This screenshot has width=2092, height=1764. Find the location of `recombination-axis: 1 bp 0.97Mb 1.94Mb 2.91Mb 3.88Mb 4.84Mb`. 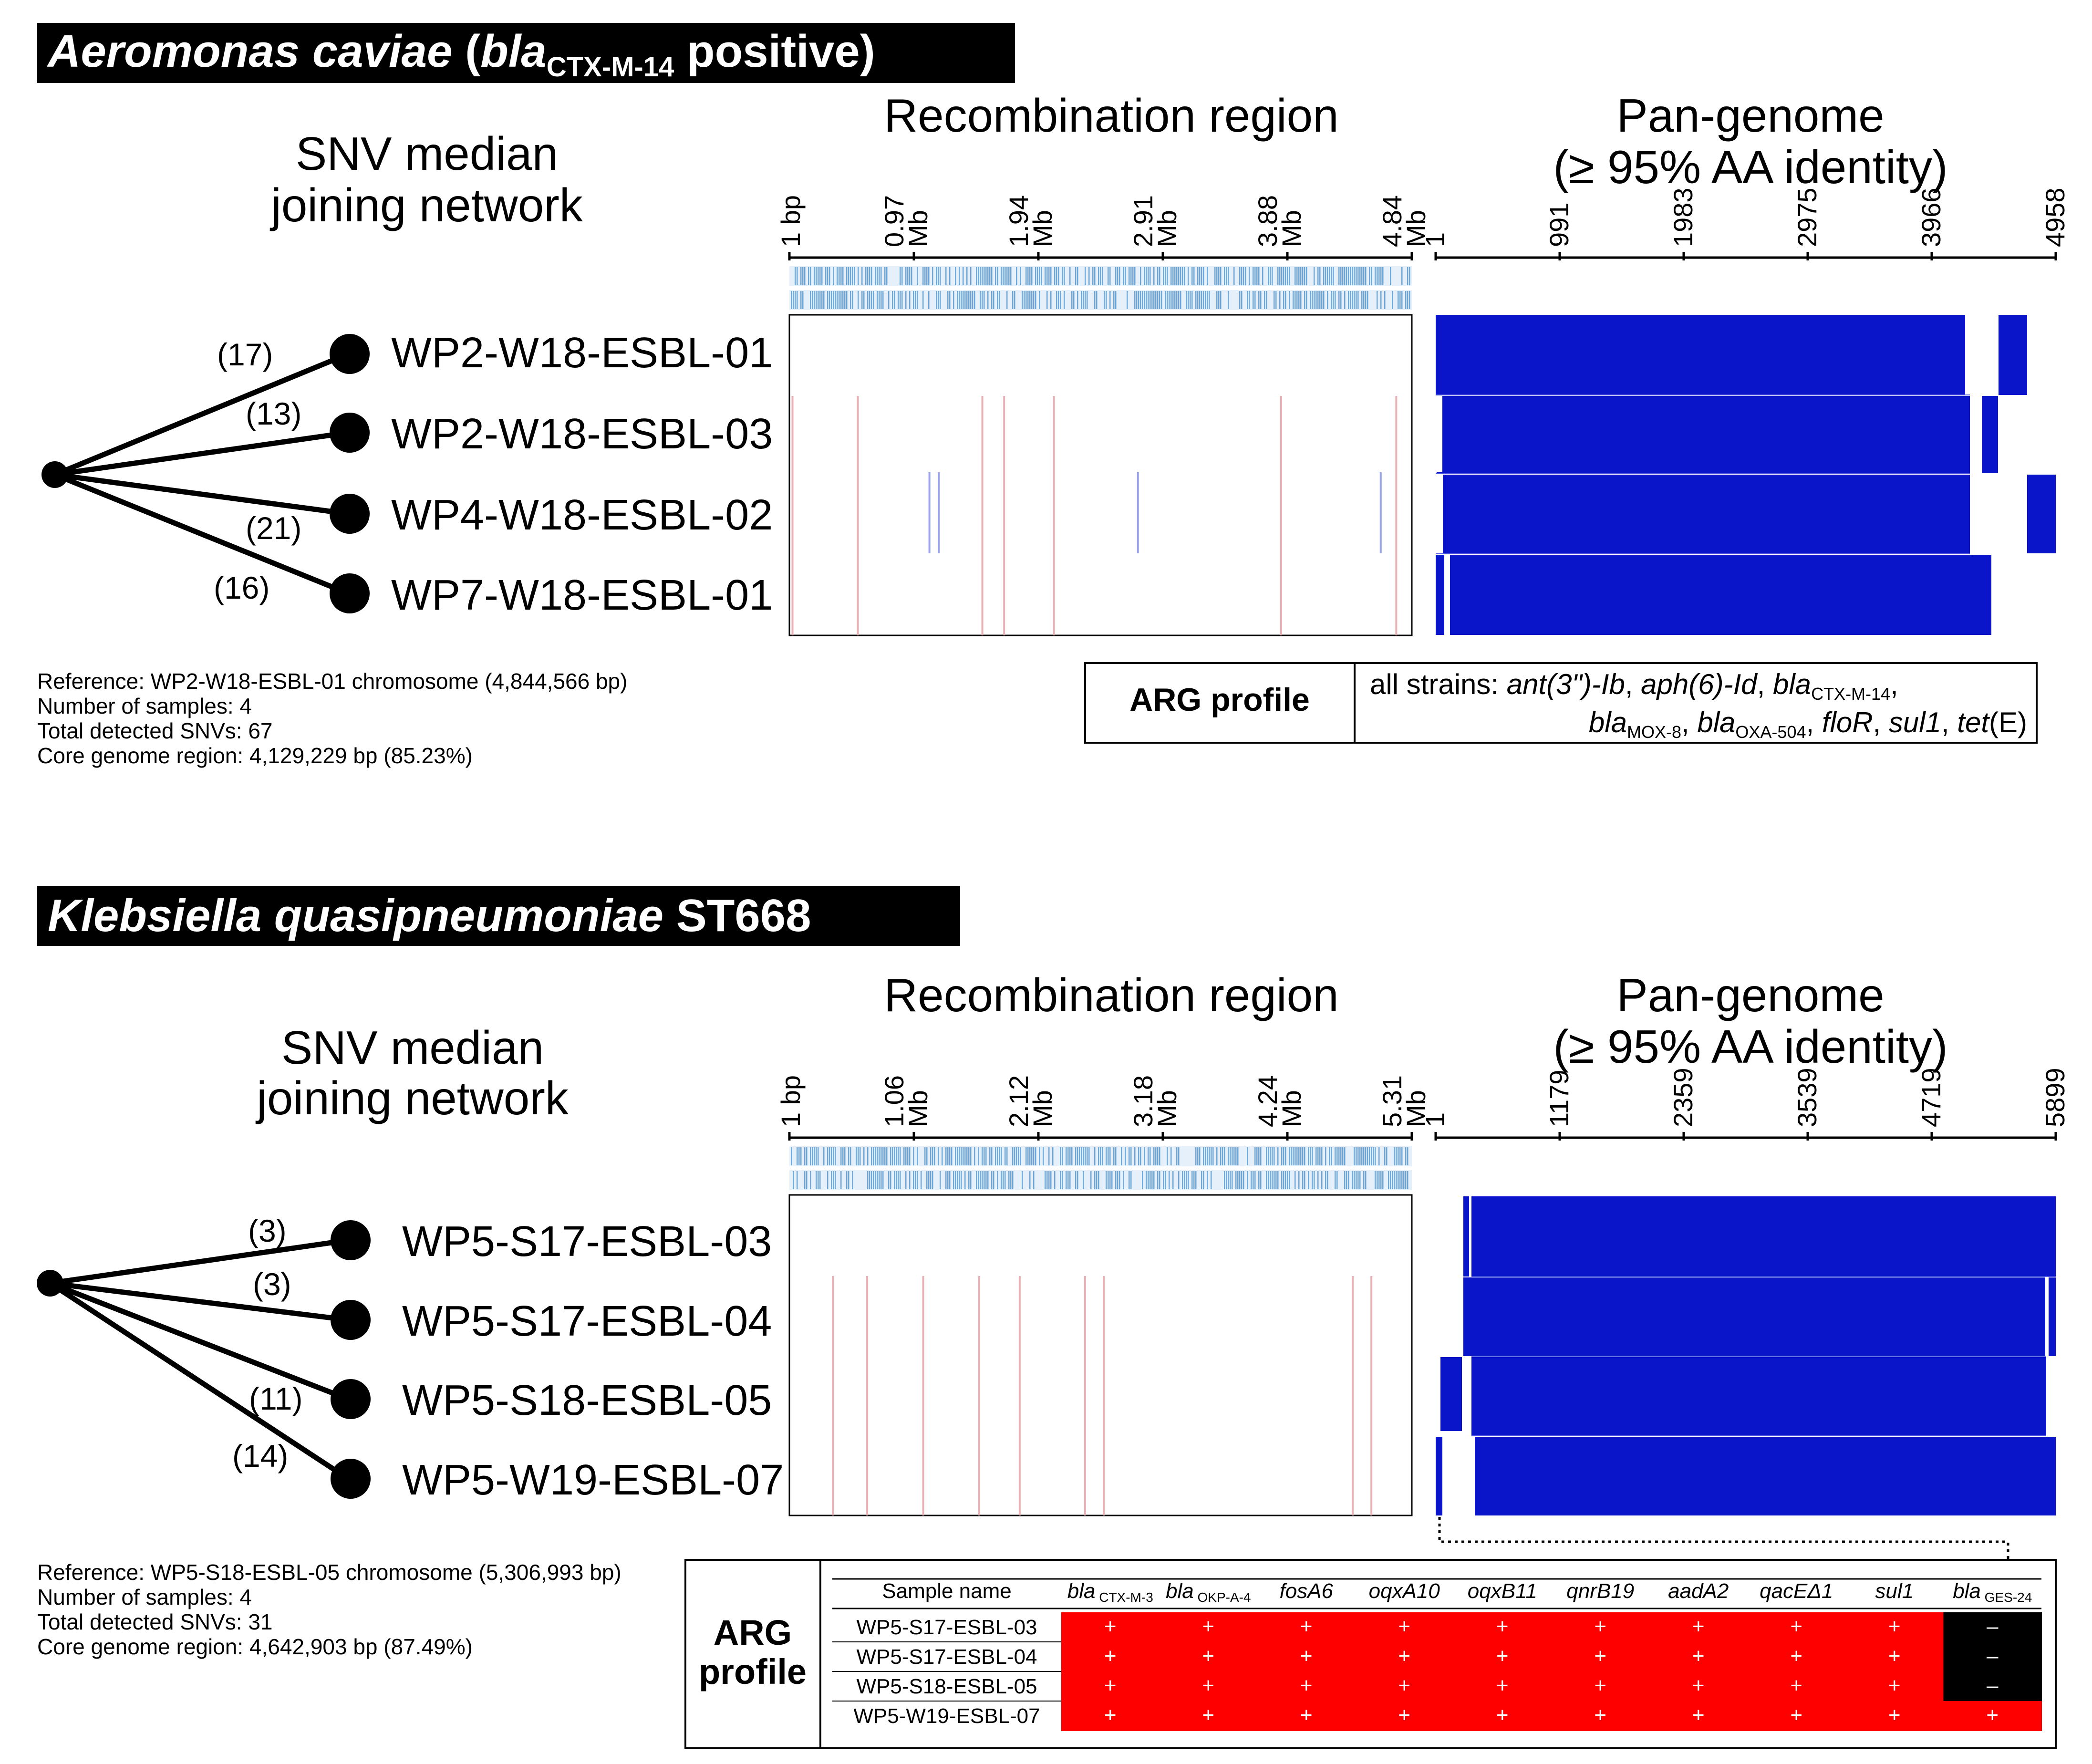

recombination-axis: 1 bp 0.97Mb 1.94Mb 2.91Mb 3.88Mb 4.84Mb is located at coordinates (1103, 227).